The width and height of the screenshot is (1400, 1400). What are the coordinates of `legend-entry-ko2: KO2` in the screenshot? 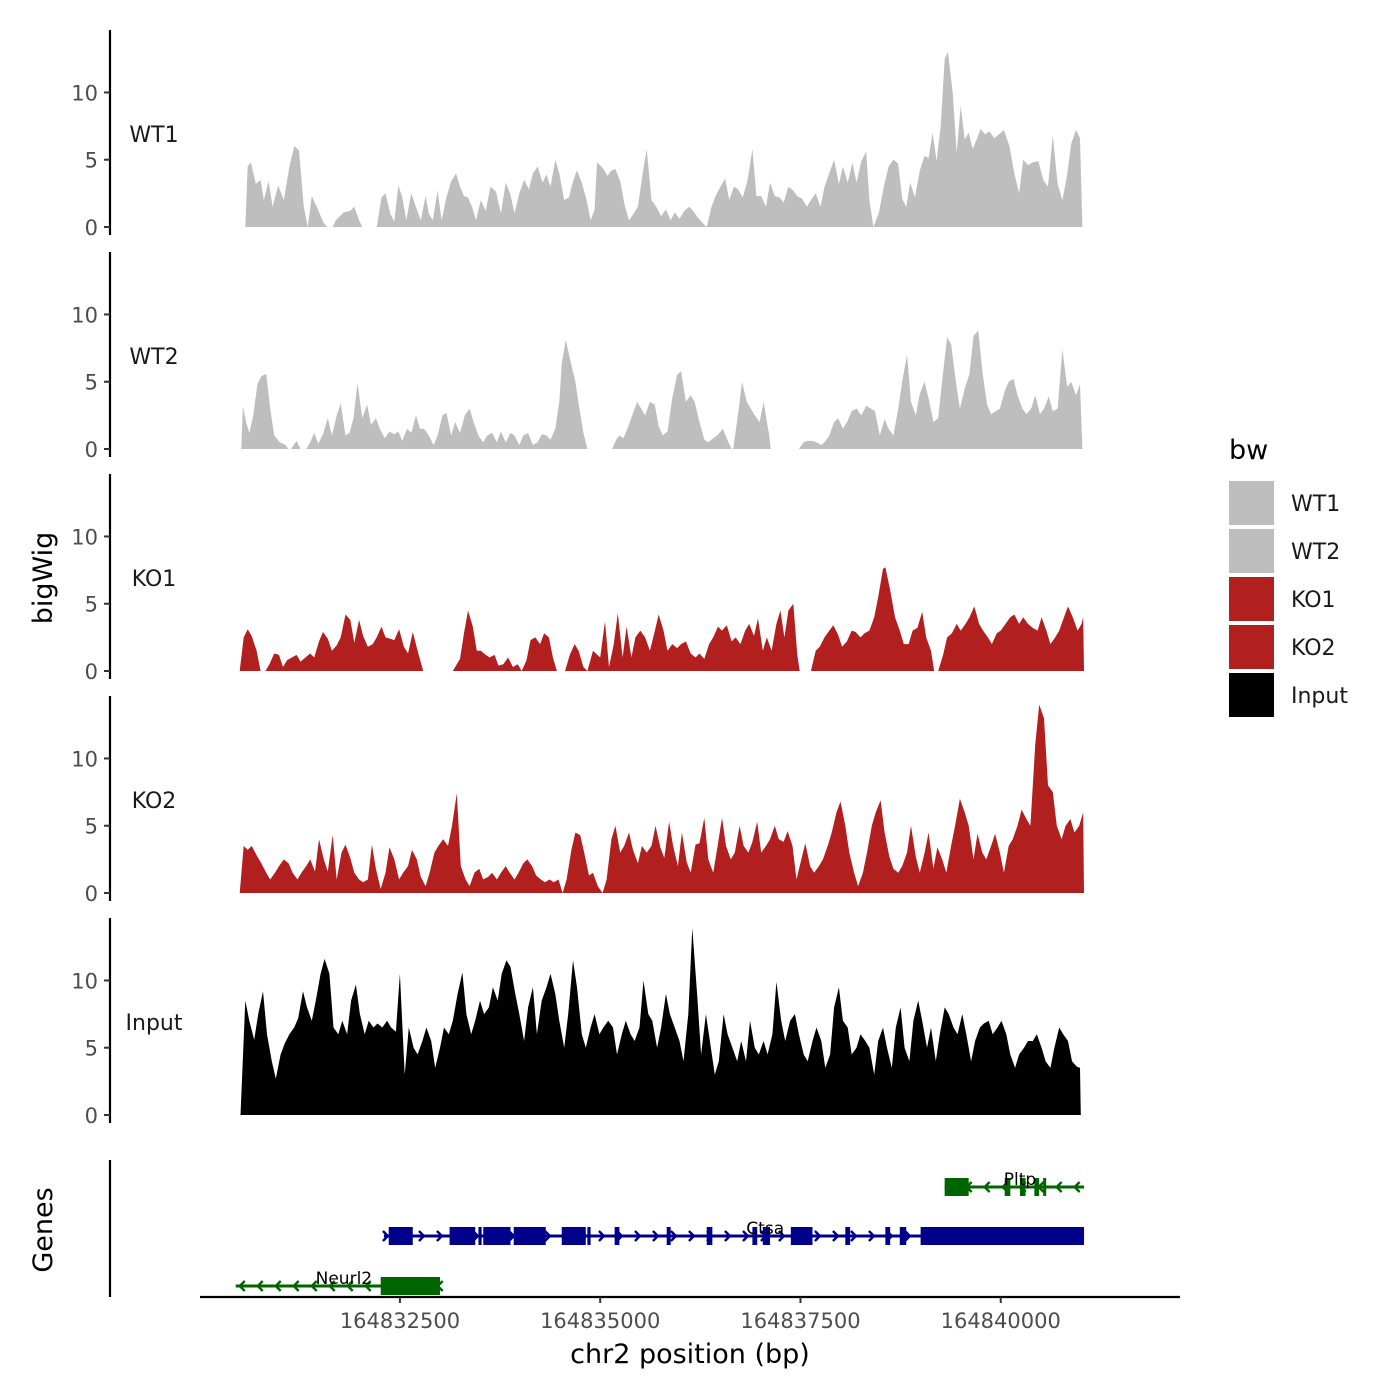 It's located at (1282, 647).